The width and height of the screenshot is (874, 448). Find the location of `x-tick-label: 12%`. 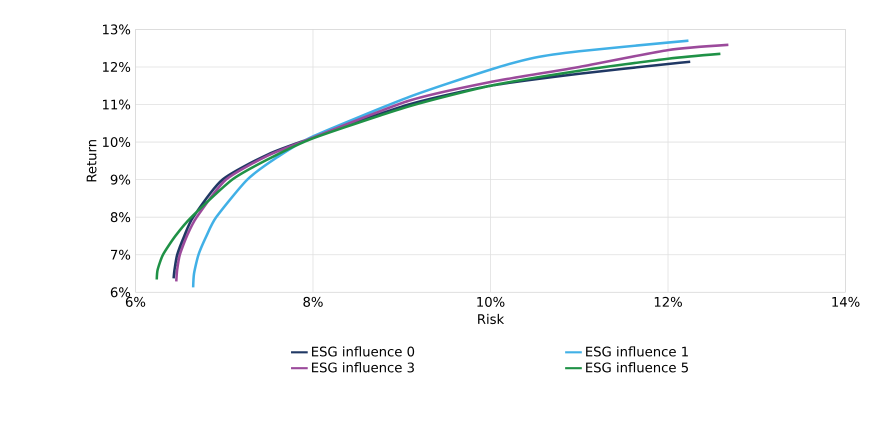

x-tick-label: 12% is located at coordinates (668, 301).